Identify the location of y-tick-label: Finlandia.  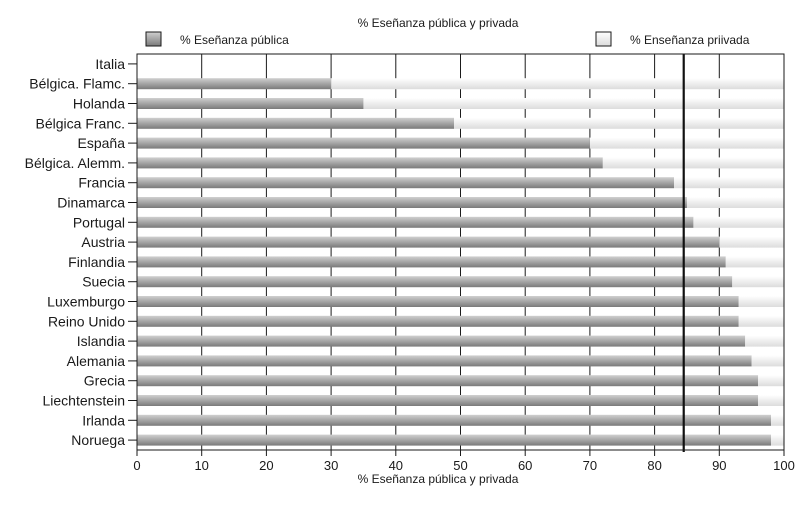
(96, 262).